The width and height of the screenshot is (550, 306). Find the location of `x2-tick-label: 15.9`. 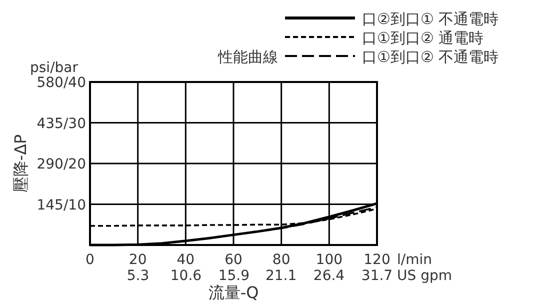

x2-tick-label: 15.9 is located at coordinates (234, 276).